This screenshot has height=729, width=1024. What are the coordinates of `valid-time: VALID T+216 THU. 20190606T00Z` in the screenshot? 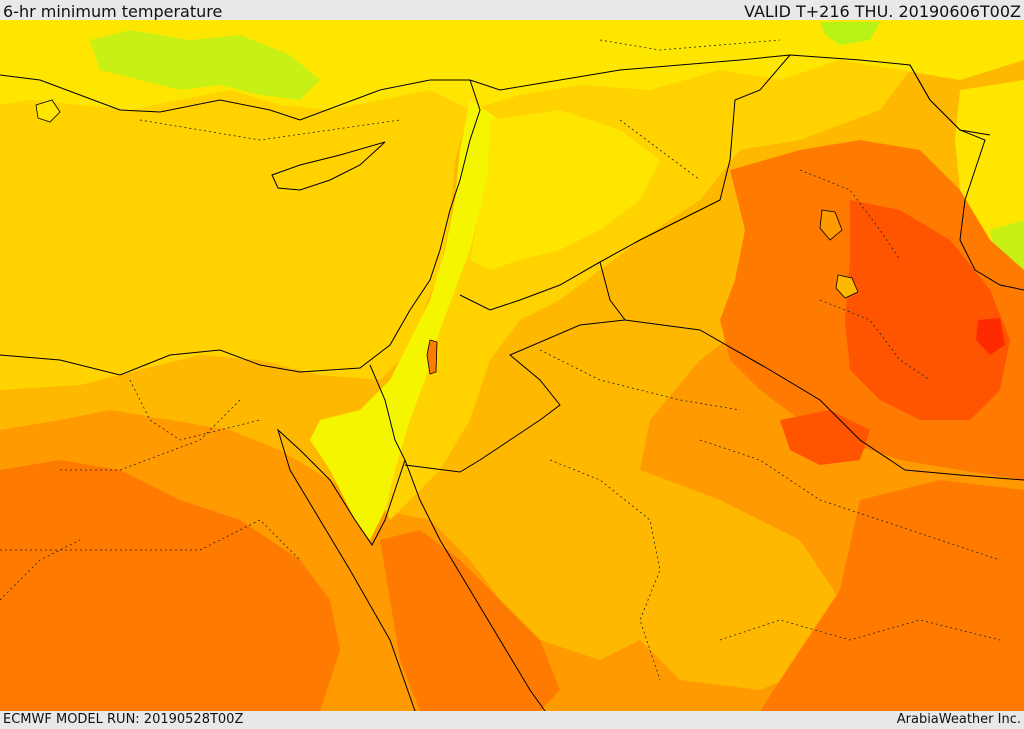 It's located at (882, 11).